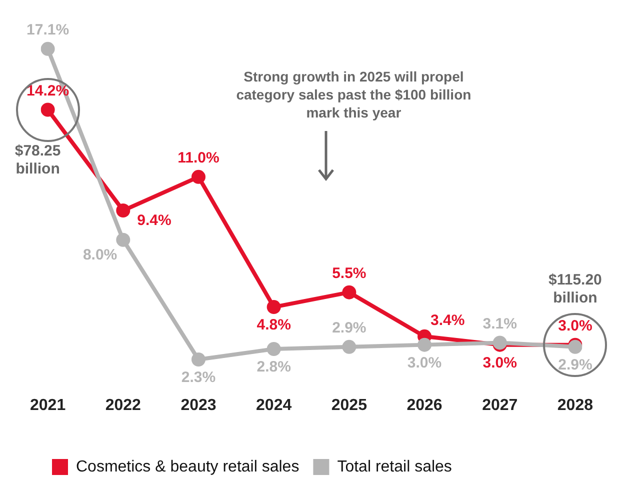 The height and width of the screenshot is (485, 623). What do you see at coordinates (273, 367) in the screenshot?
I see `data-label: 2.8%` at bounding box center [273, 367].